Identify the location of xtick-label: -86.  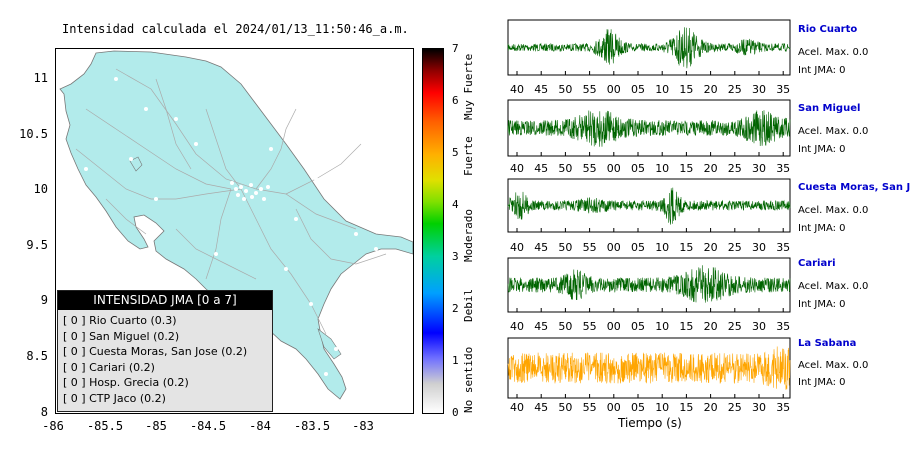
(53, 426).